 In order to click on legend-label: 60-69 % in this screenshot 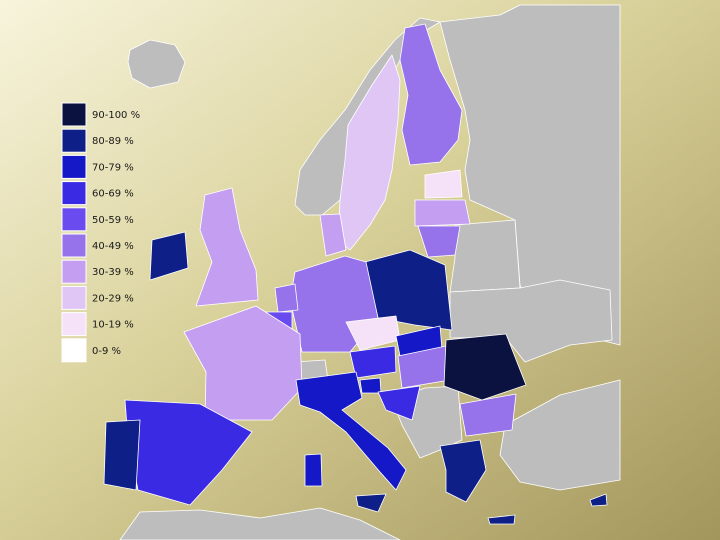, I will do `click(113, 194)`.